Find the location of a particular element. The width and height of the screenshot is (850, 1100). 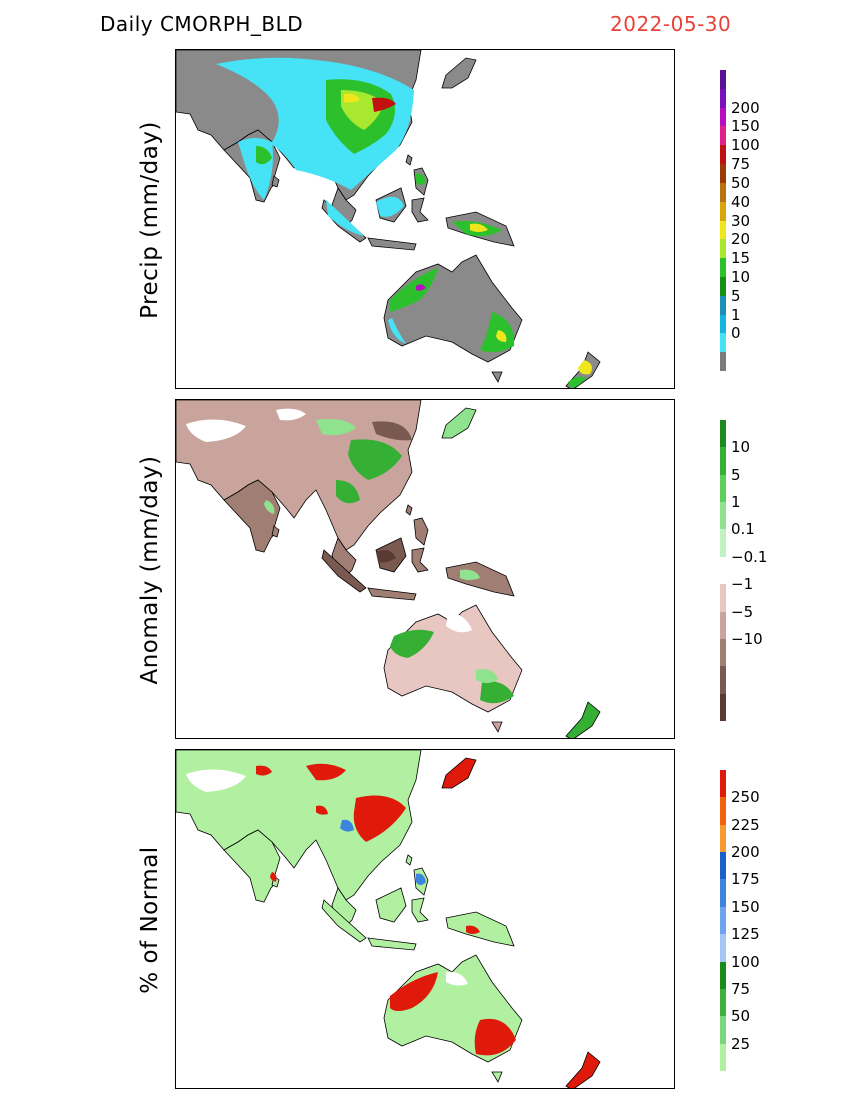

anomaly-axis-label: Anomaly (mm/day) is located at coordinates (150, 570).